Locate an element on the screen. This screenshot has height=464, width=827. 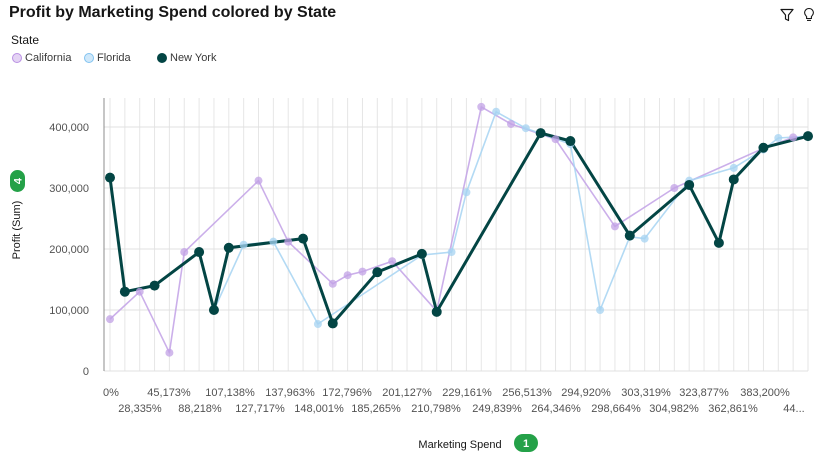
x-tick-label: 201,127% is located at coordinates (407, 393).